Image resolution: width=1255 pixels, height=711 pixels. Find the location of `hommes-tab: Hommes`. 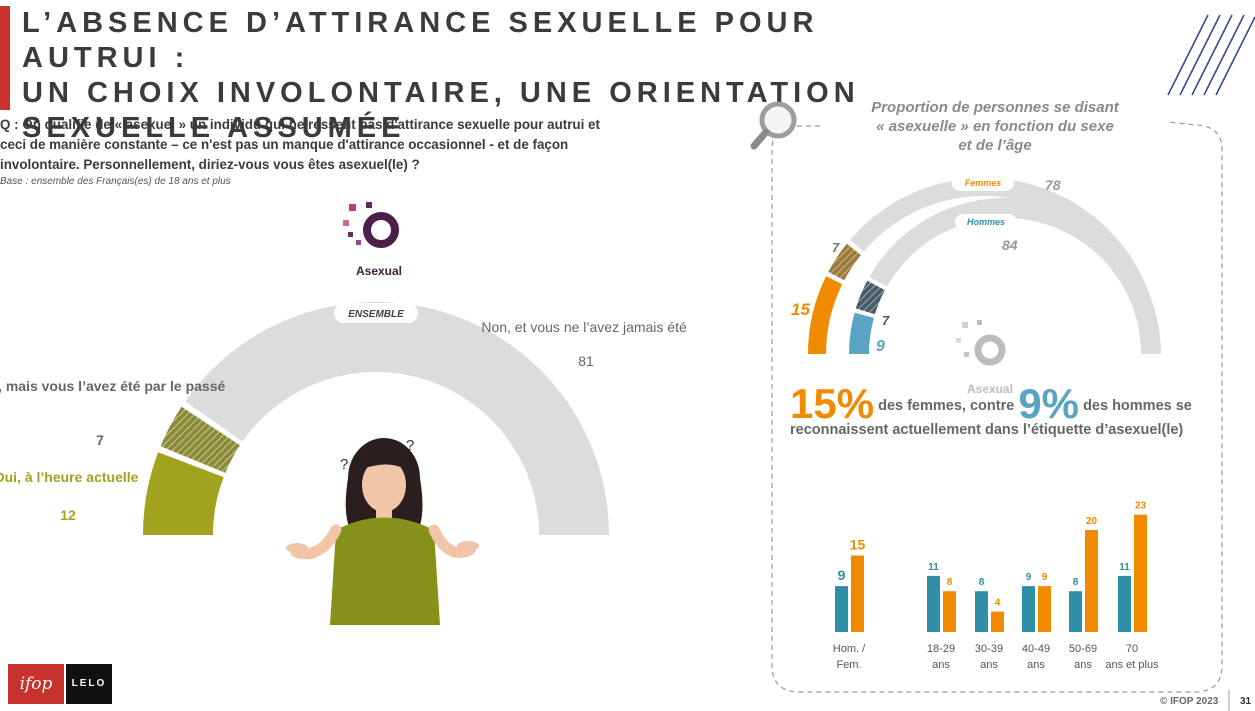

hommes-tab: Hommes is located at coordinates (986, 222).